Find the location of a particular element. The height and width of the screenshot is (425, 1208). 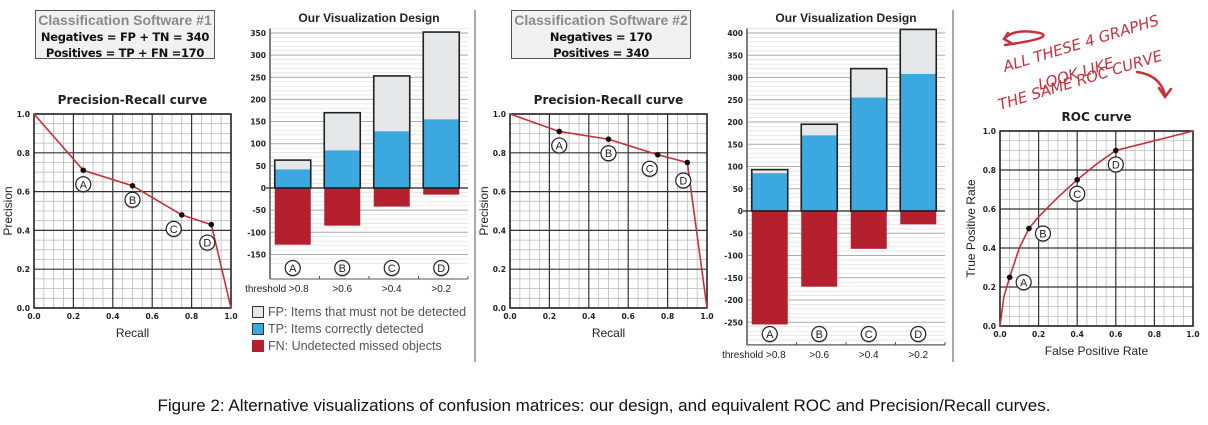

y-axis-label: True Positive Rate is located at coordinates (971, 228).